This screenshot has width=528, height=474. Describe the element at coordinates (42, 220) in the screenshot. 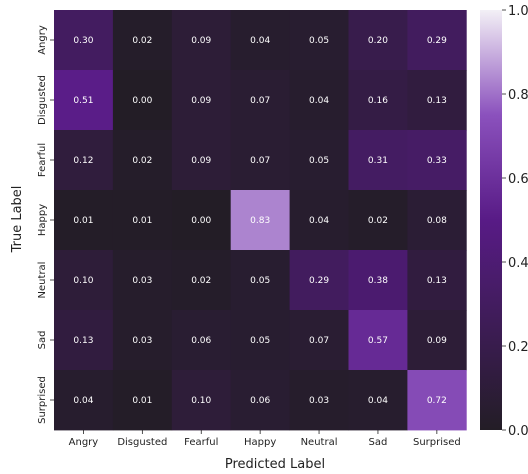

I see `y-tick-label: Happy` at that location.